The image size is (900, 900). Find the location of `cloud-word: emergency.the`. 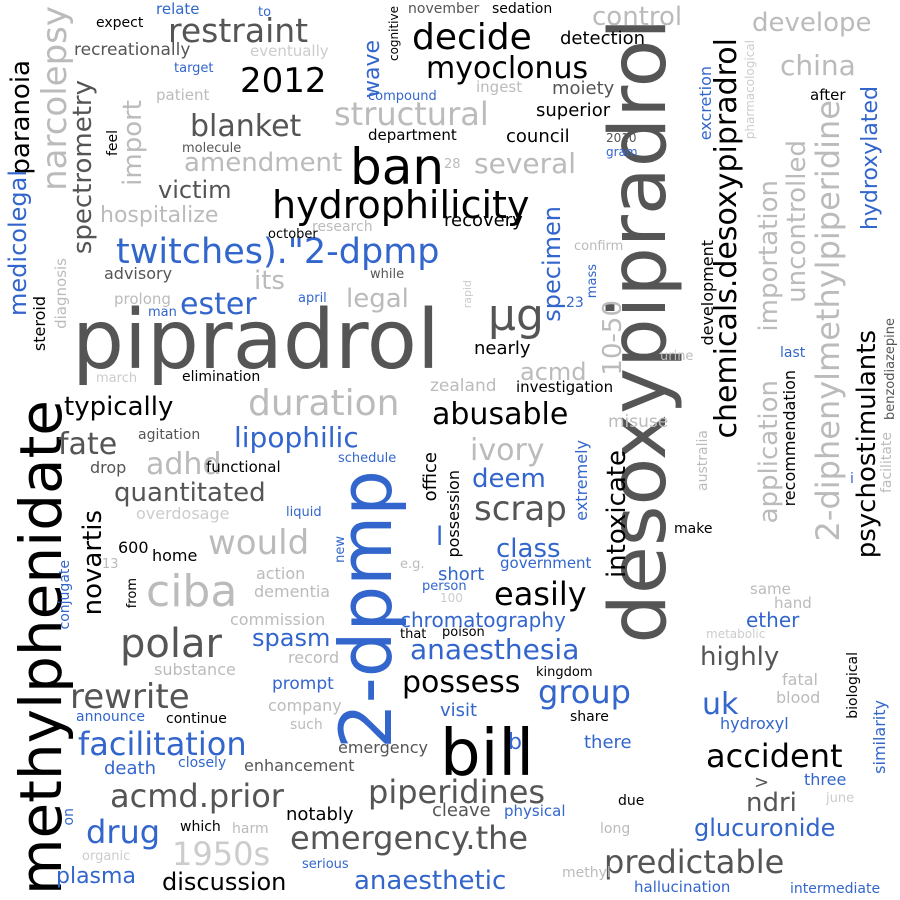

cloud-word: emergency.the is located at coordinates (409, 838).